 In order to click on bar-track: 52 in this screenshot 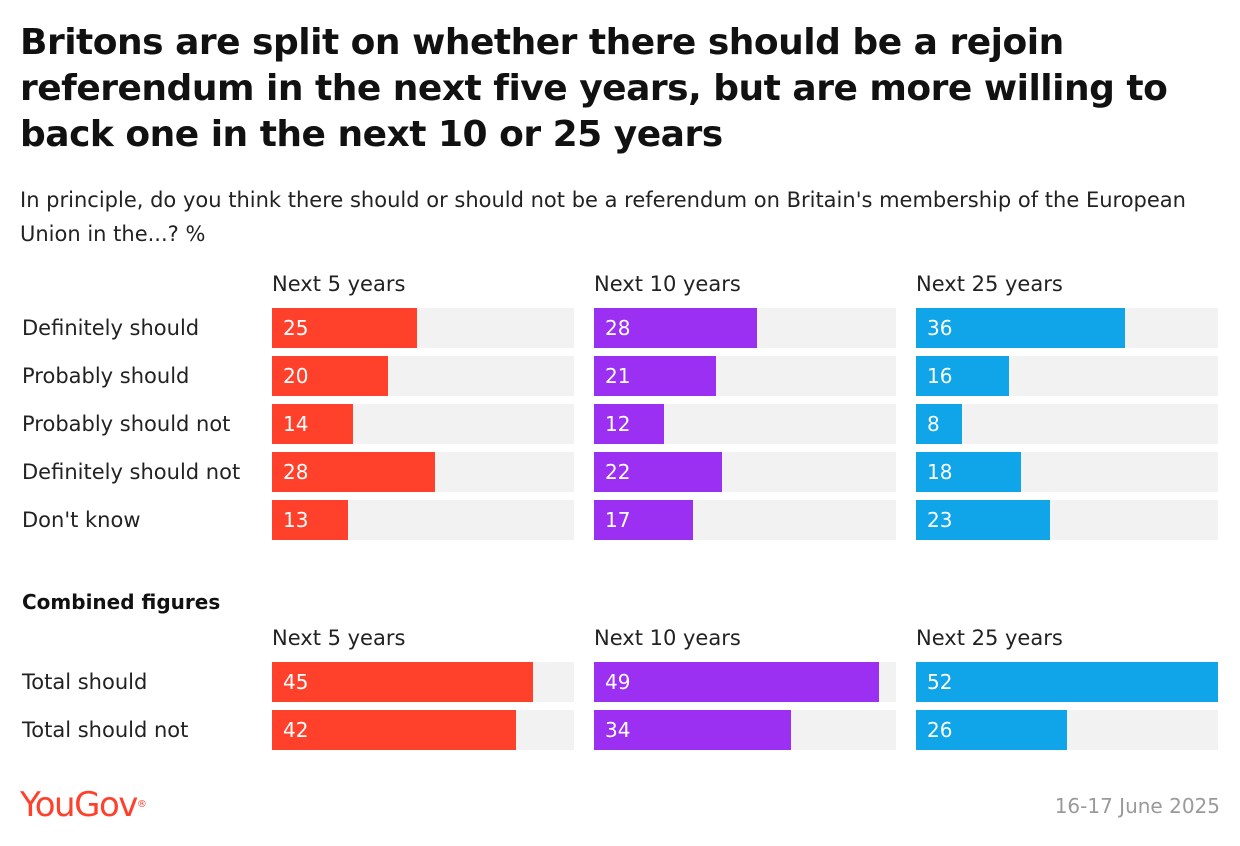, I will do `click(1067, 682)`.